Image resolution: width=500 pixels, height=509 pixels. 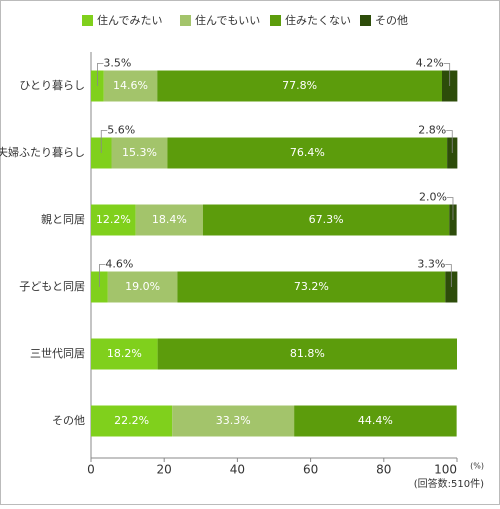 I want to click on legend-label: 住んでもいい, so click(x=227, y=20).